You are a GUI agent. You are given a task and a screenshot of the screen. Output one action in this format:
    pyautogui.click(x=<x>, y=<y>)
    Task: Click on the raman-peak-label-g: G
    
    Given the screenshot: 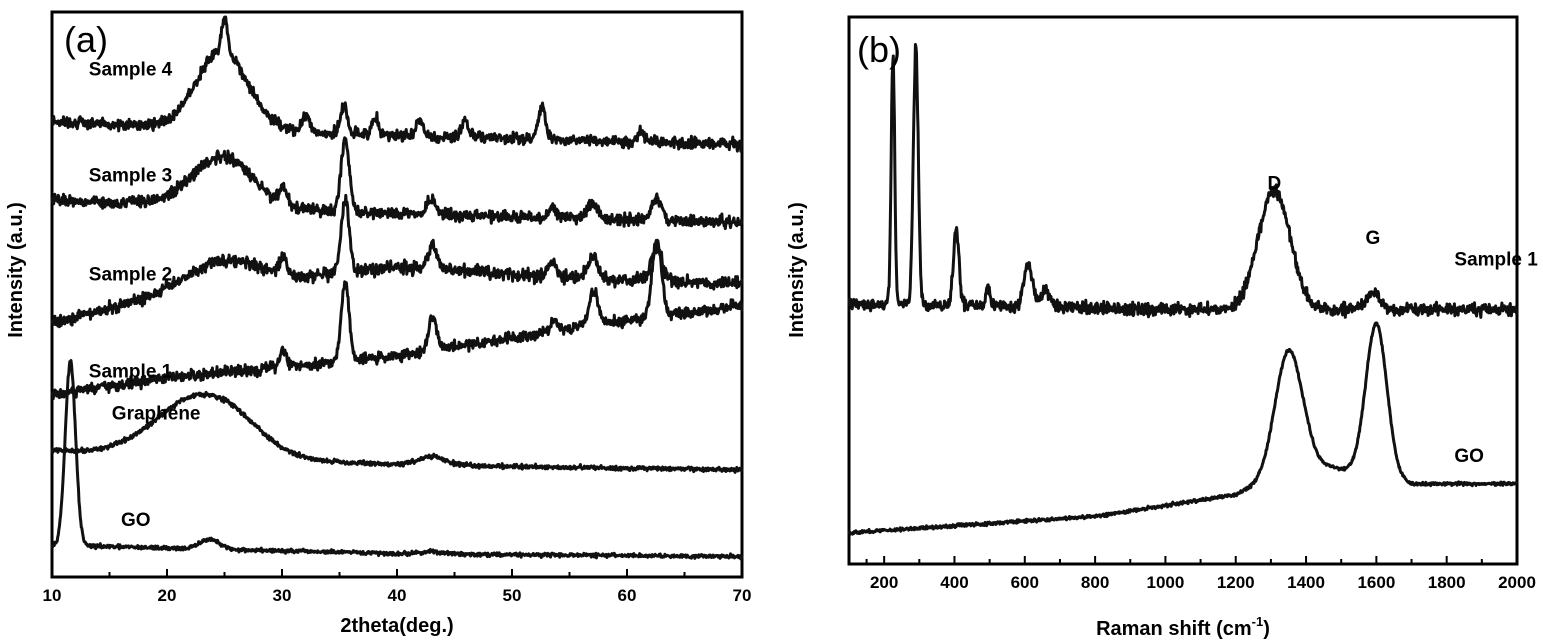 What is the action you would take?
    pyautogui.click(x=1373, y=238)
    